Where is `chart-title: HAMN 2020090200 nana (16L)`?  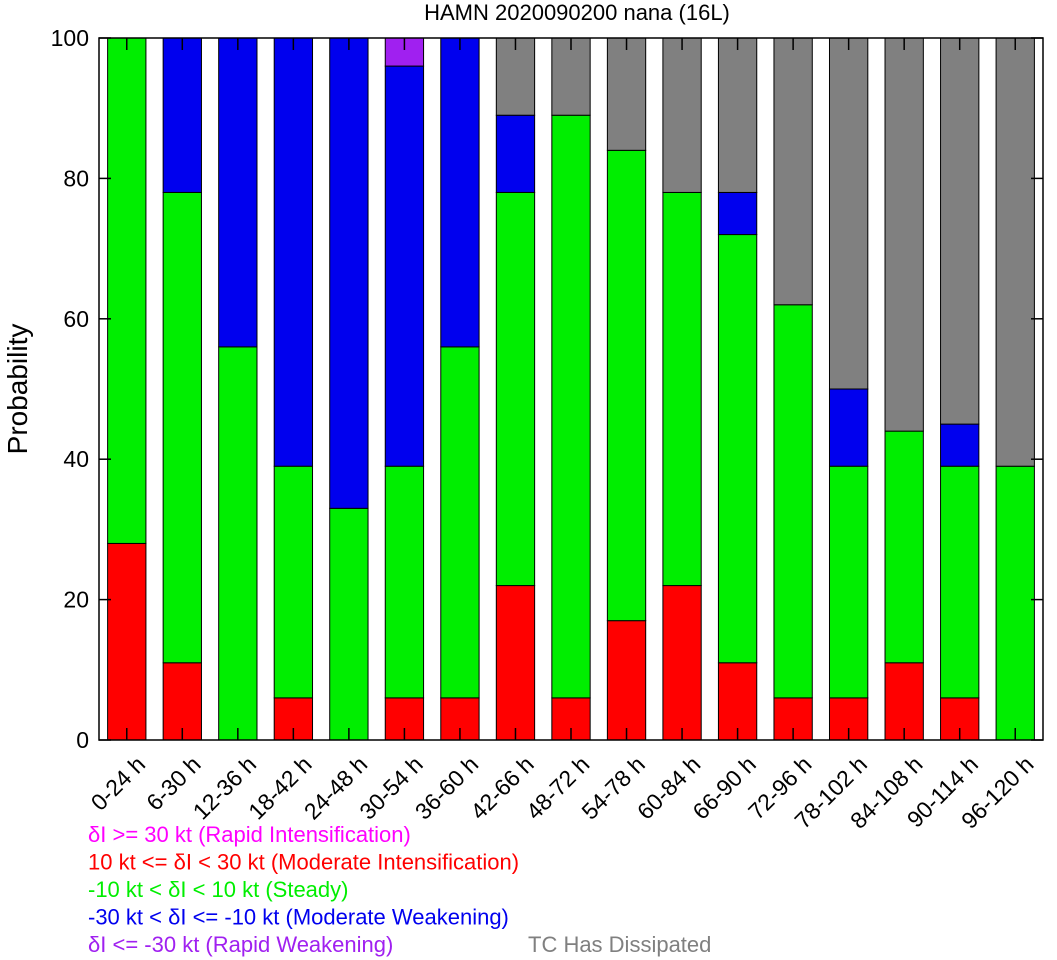 chart-title: HAMN 2020090200 nana (16L) is located at coordinates (577, 12).